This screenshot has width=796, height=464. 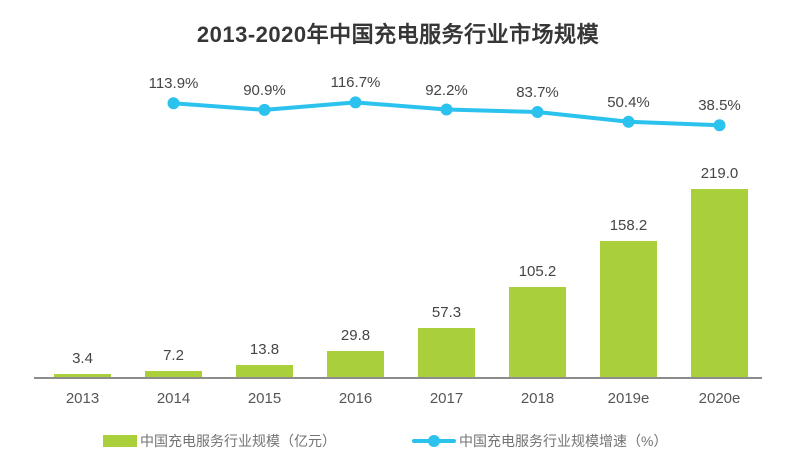 I want to click on bar-value-label-2016: 29.8, so click(x=355, y=335).